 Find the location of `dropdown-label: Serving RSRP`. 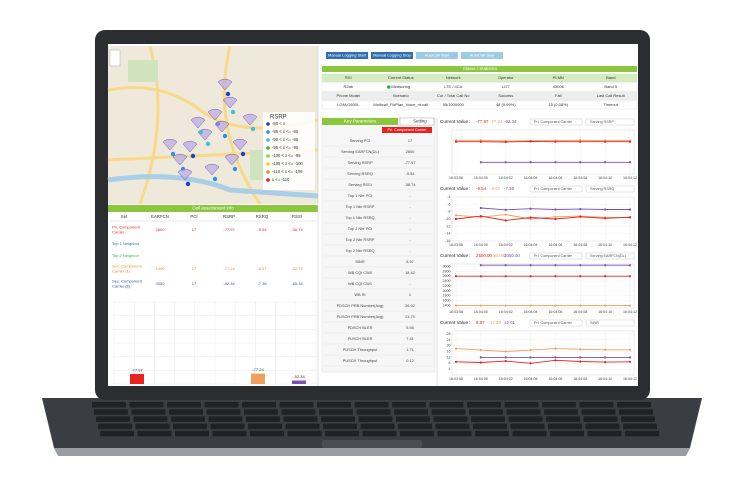

dropdown-label: Serving RSRP is located at coordinates (602, 122).